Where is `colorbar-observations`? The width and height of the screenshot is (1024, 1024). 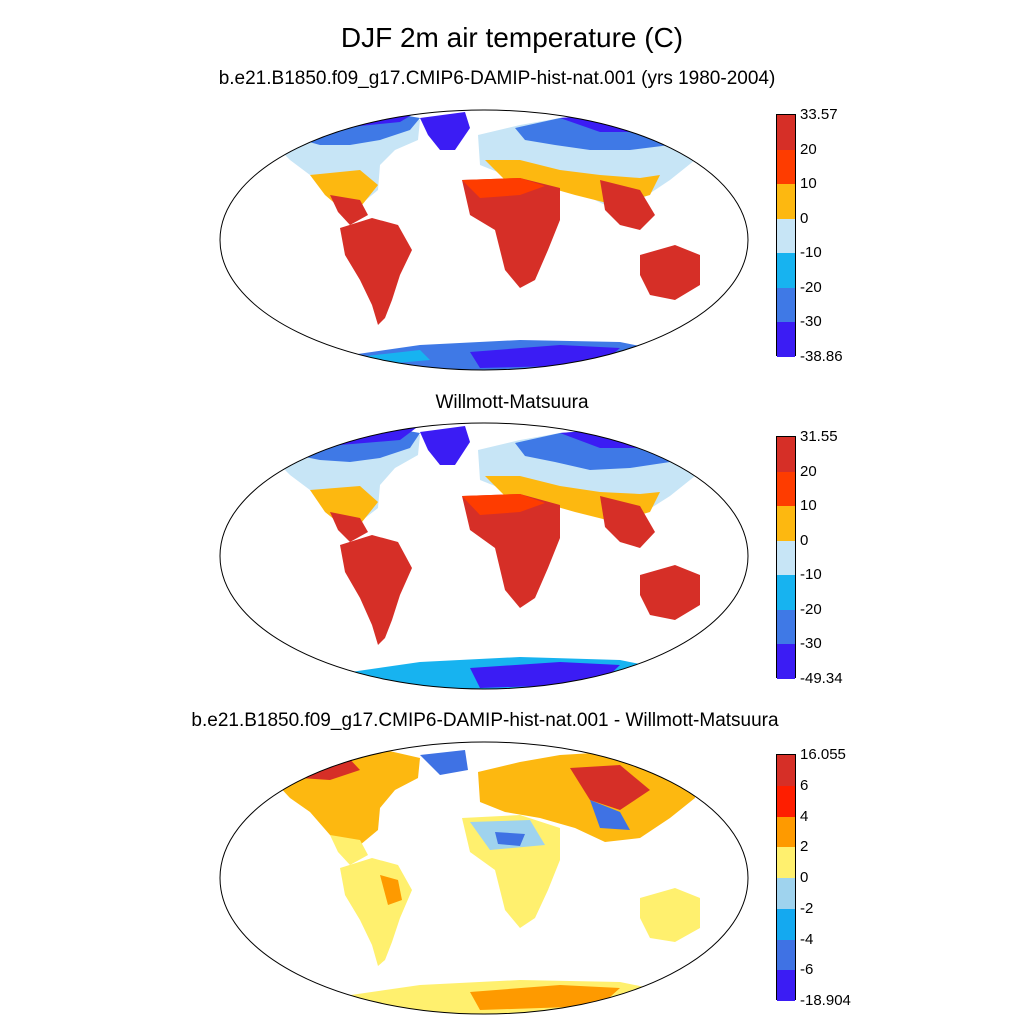 colorbar-observations is located at coordinates (786, 557).